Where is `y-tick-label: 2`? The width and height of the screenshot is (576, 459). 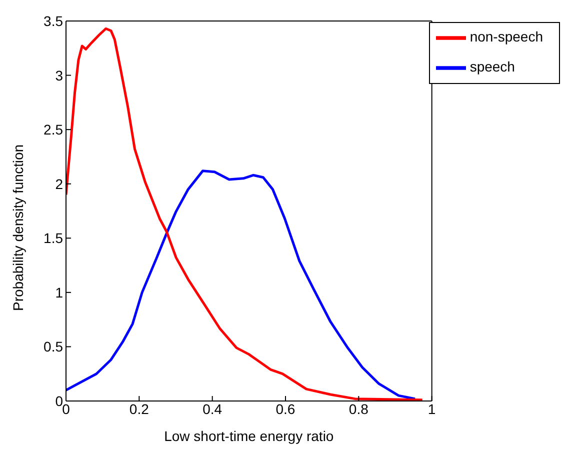
y-tick-label: 2 is located at coordinates (59, 184).